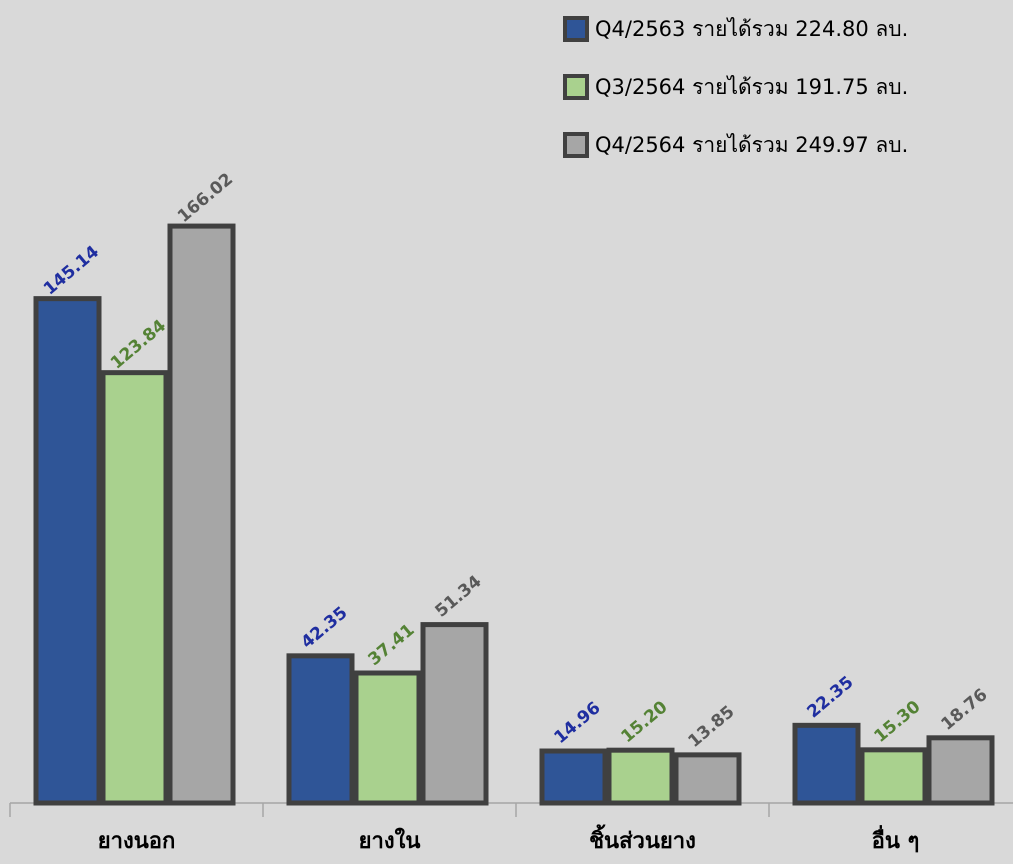 The height and width of the screenshot is (864, 1013). Describe the element at coordinates (752, 144) in the screenshot. I see `legend-label: Q4/2564 รายได้รวม 249.97 ลบ.` at that location.